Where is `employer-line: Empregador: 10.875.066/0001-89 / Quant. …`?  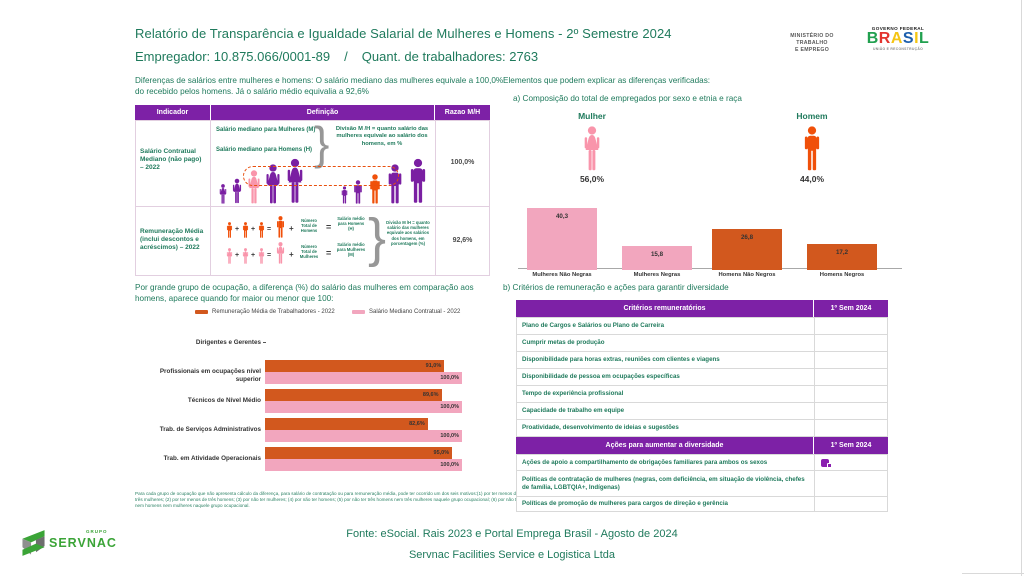 employer-line: Empregador: 10.875.066/0001-89 / Quant. … is located at coordinates (336, 56).